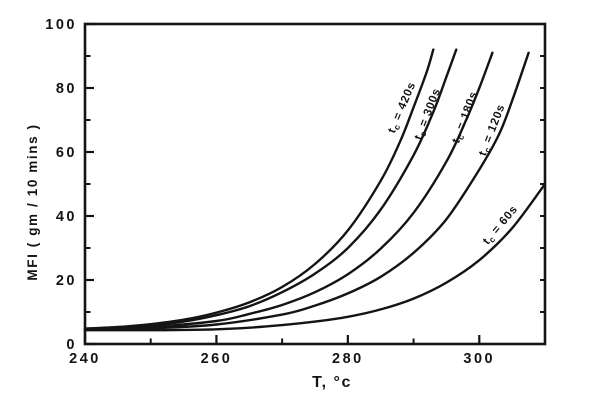  I want to click on y-tick-label: 20, so click(66, 281).